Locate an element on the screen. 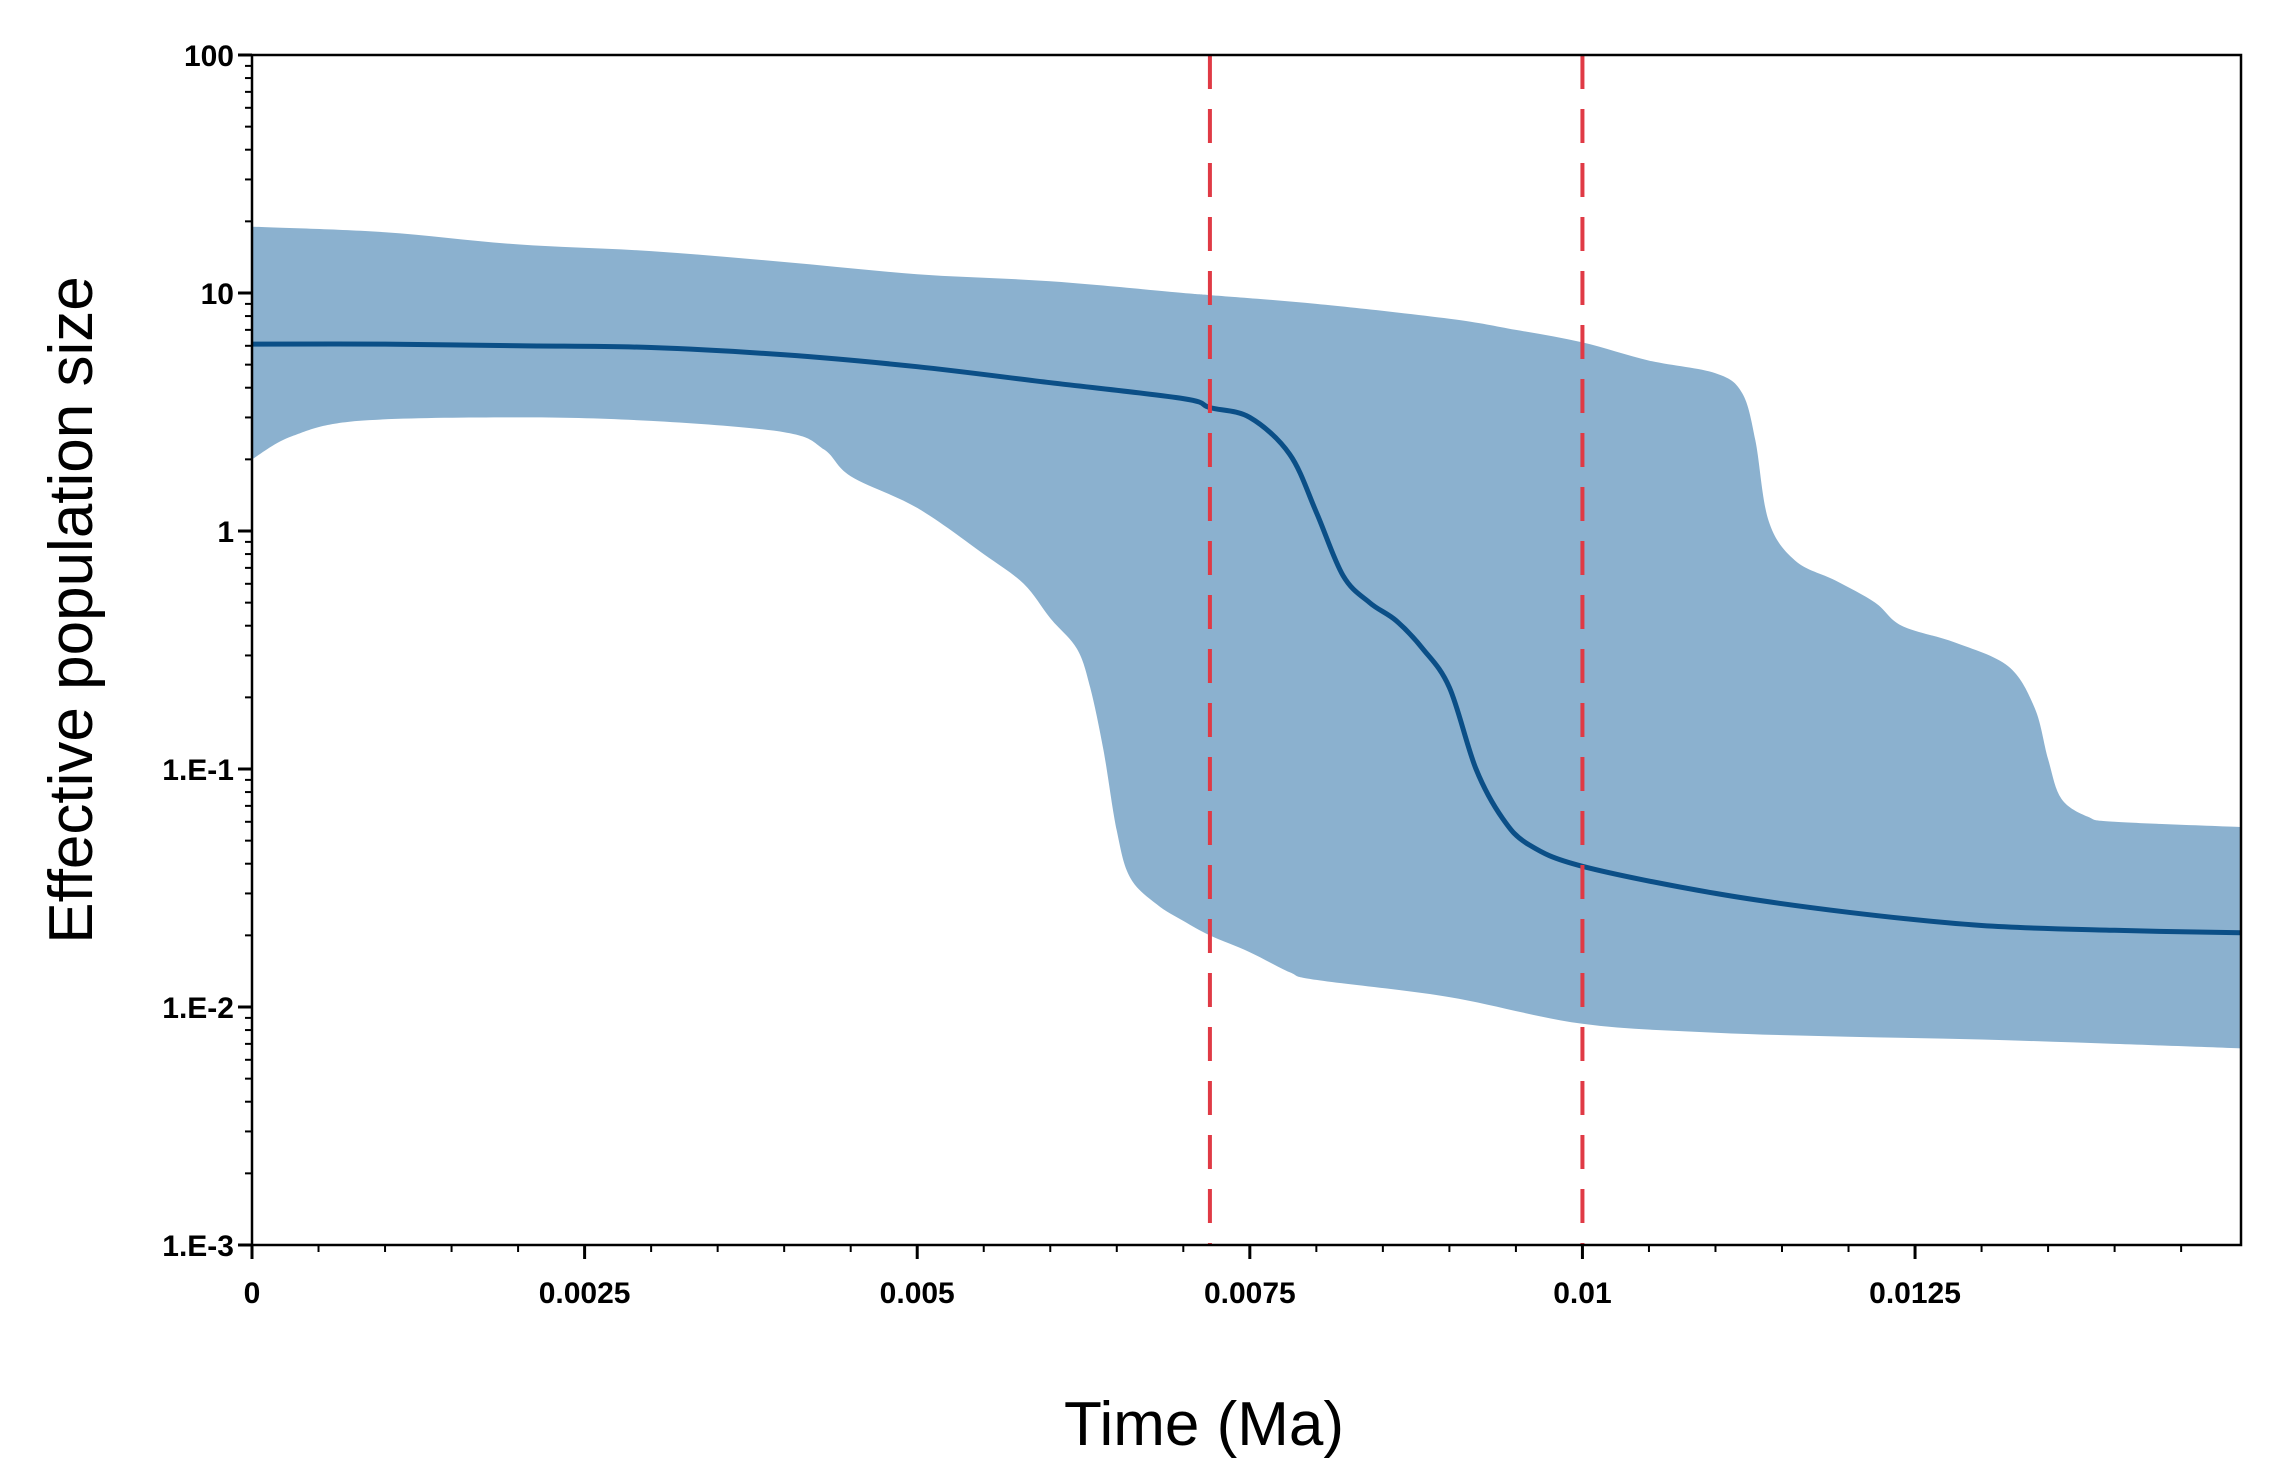 The width and height of the screenshot is (2280, 1484). y-tick-label: 1.E-2 is located at coordinates (198, 1008).